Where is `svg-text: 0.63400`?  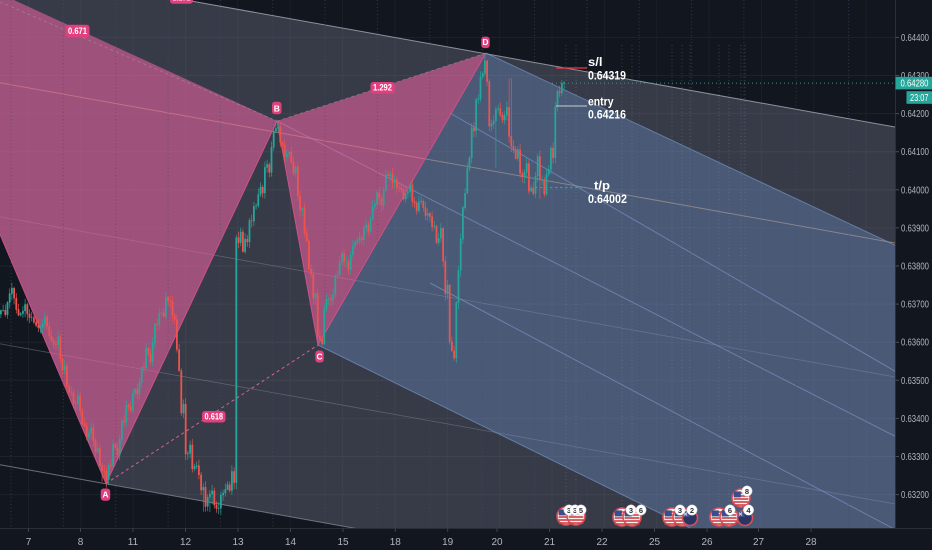 svg-text: 0.63400 is located at coordinates (915, 419).